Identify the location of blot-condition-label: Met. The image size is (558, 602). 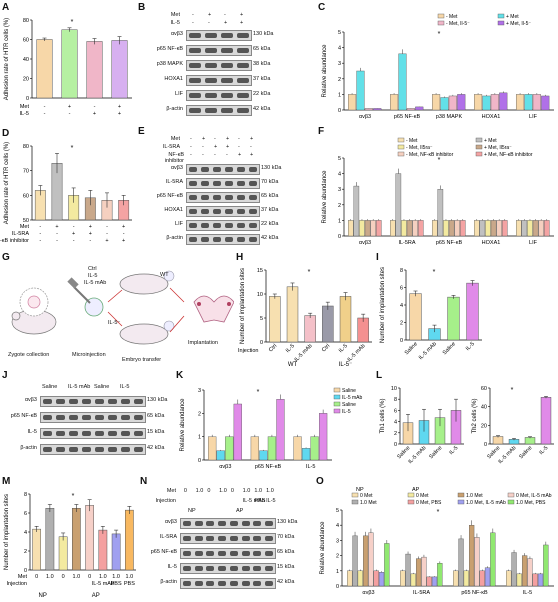
(171, 491).